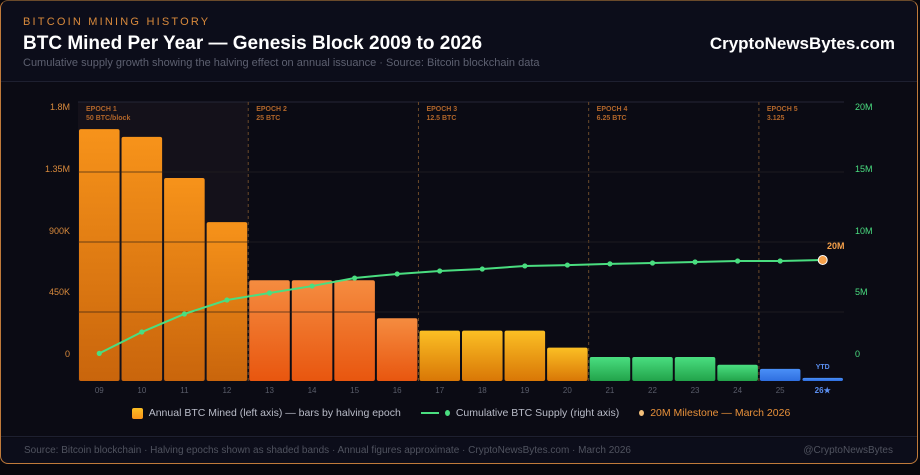 This screenshot has height=475, width=920. I want to click on x-axis-tick: 24, so click(737, 390).